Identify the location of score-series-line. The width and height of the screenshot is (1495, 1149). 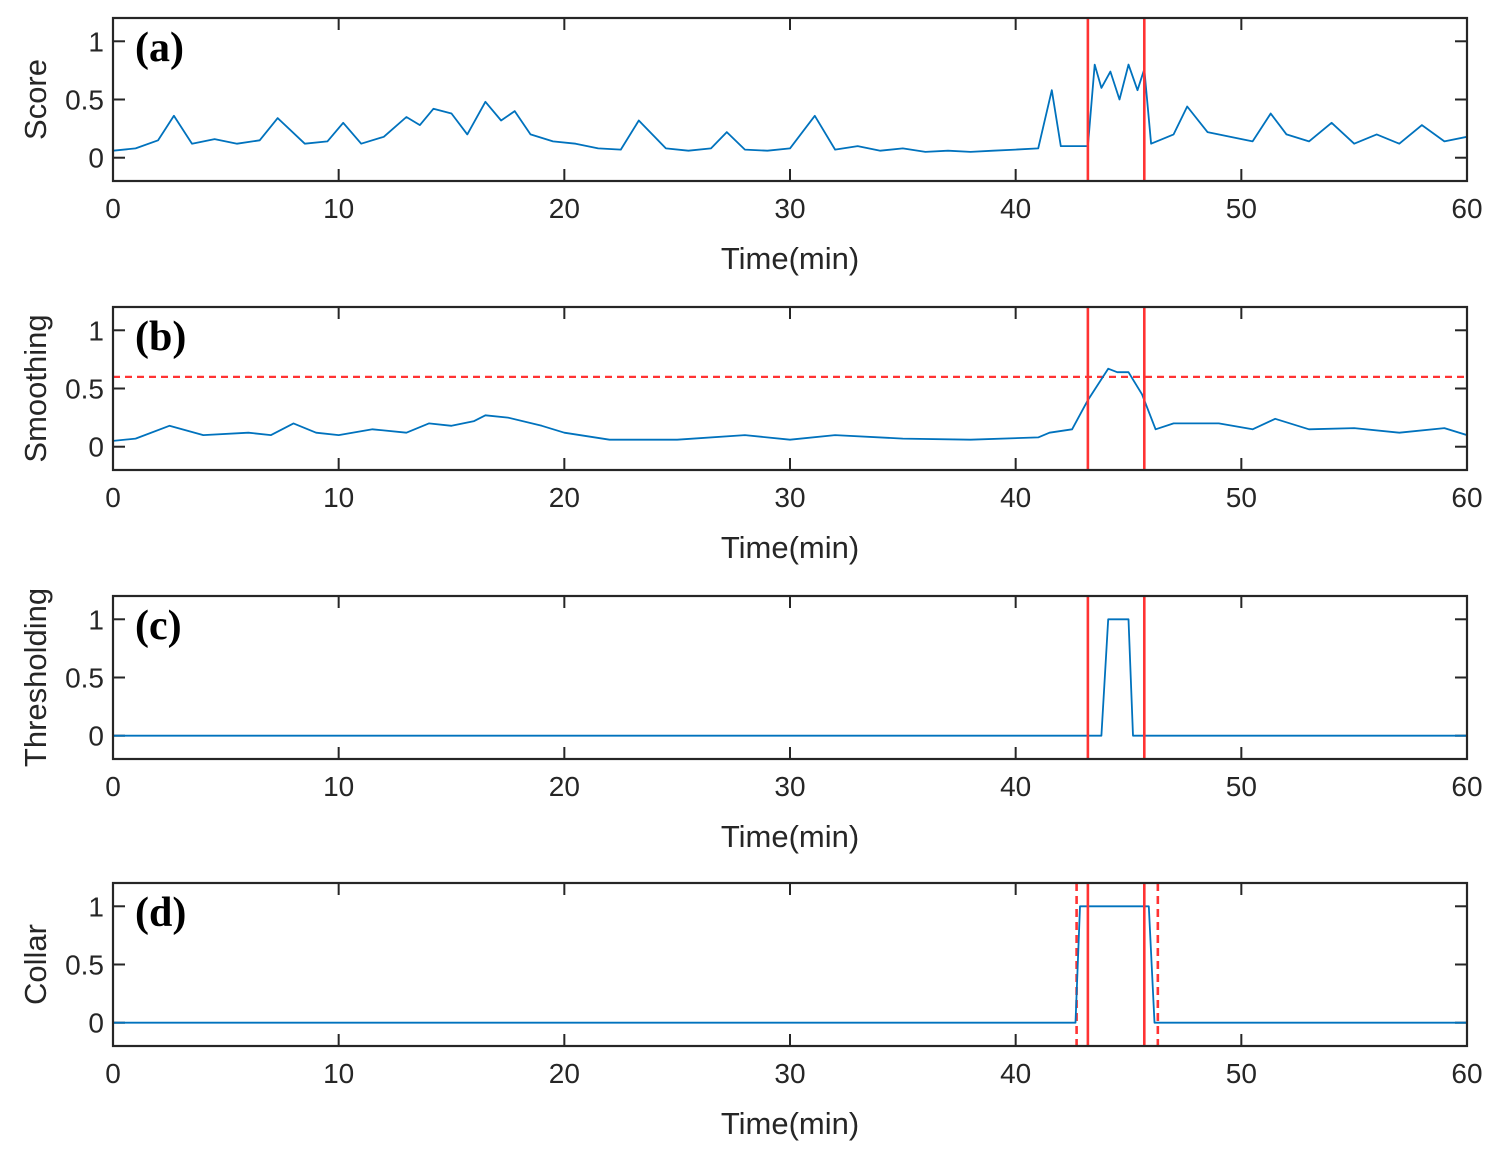
(790, 108).